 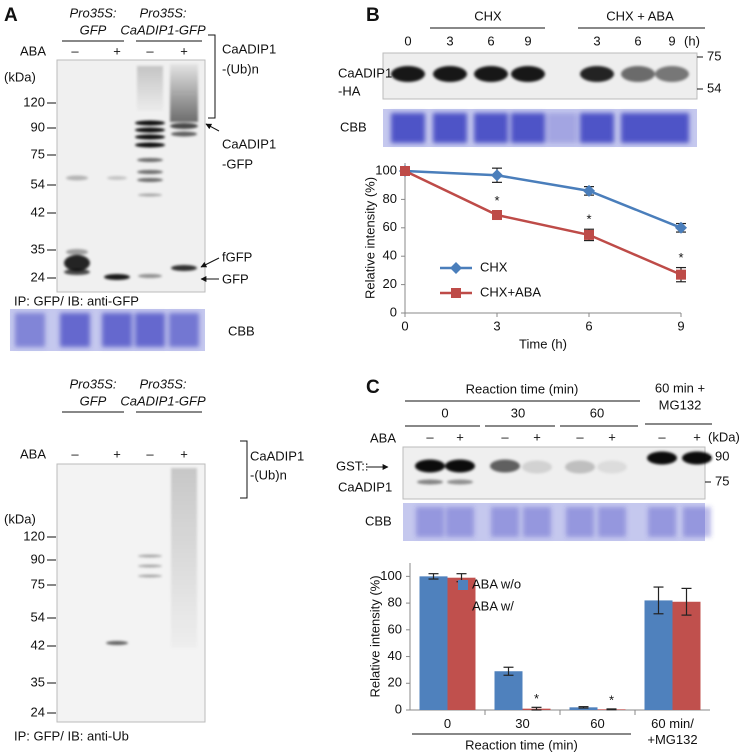 What do you see at coordinates (212, 76) in the screenshot?
I see `bracket` at bounding box center [212, 76].